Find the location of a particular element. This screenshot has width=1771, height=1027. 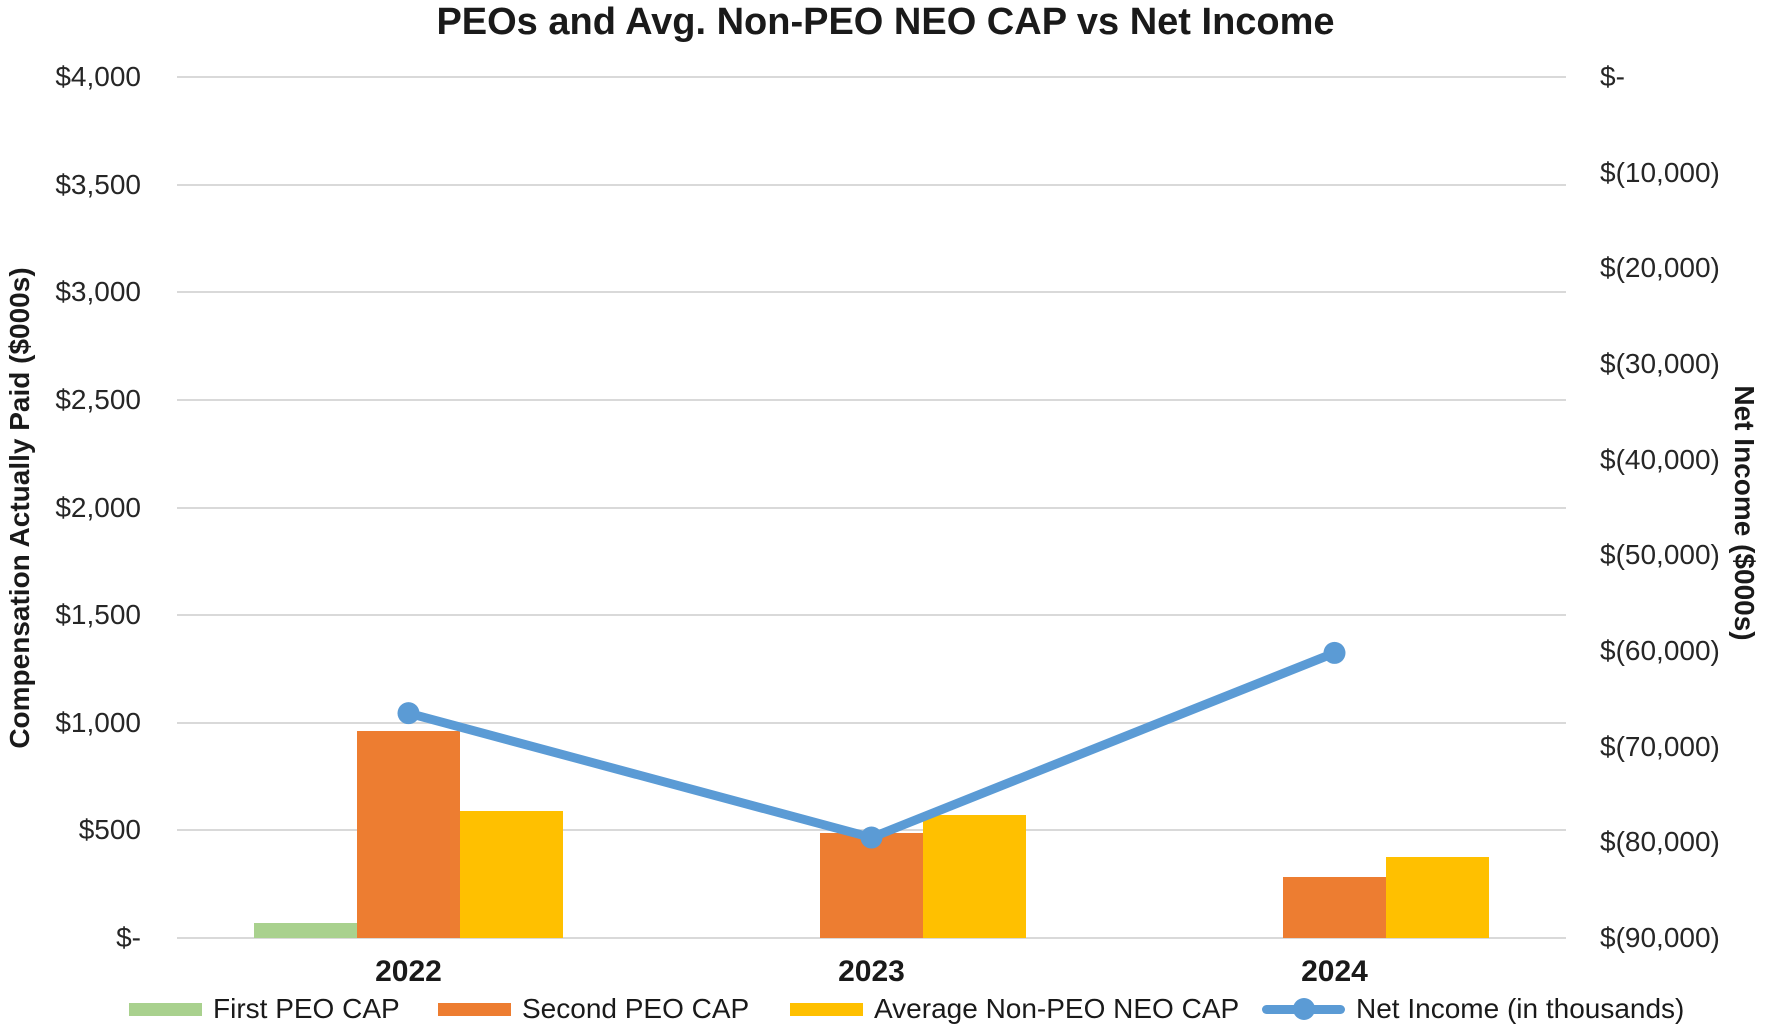

legend-swatch-average-non-peo-neo-cap is located at coordinates (826, 1009).